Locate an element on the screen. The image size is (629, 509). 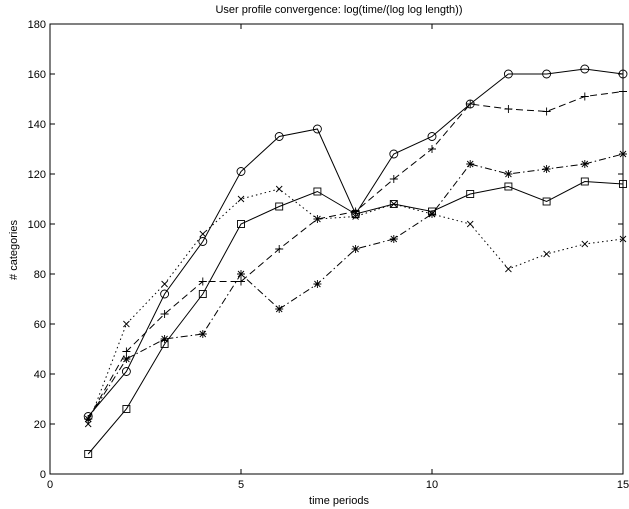
y-tick-label: 160 is located at coordinates (37, 75).